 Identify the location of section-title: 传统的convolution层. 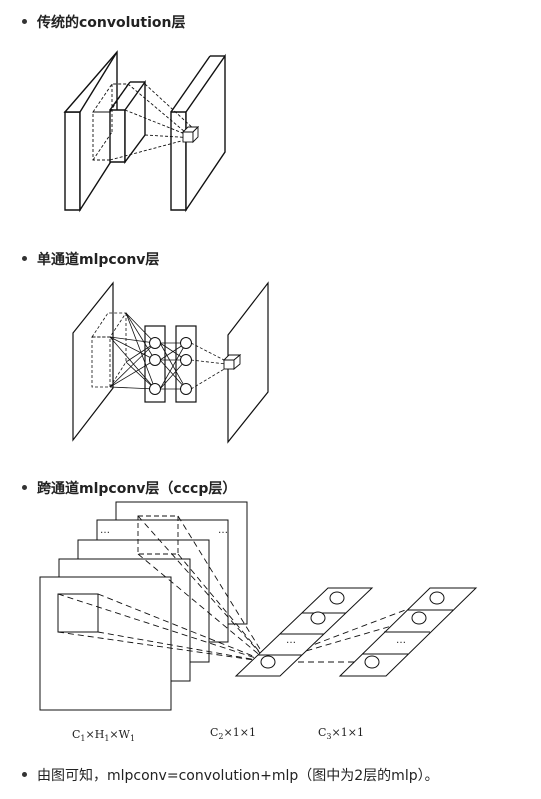
(111, 23).